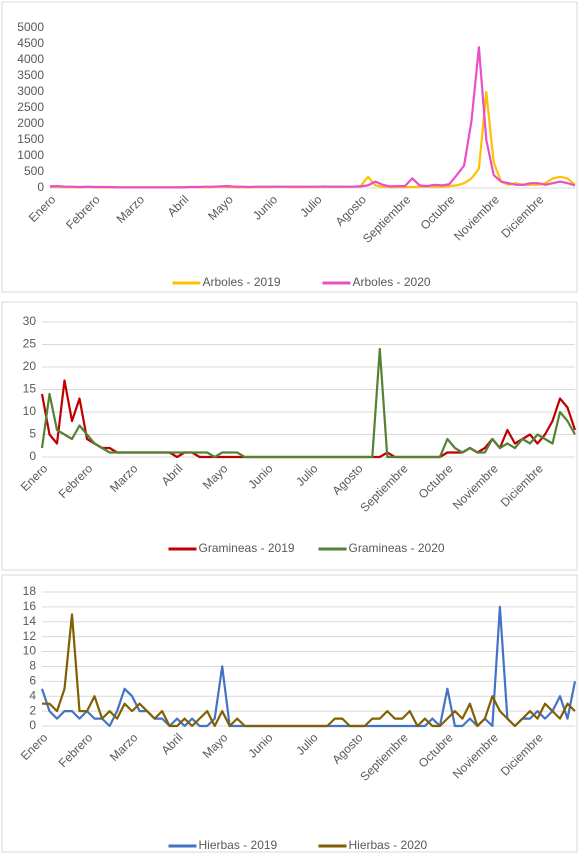  I want to click on y-tick-label: 18, so click(30, 591).